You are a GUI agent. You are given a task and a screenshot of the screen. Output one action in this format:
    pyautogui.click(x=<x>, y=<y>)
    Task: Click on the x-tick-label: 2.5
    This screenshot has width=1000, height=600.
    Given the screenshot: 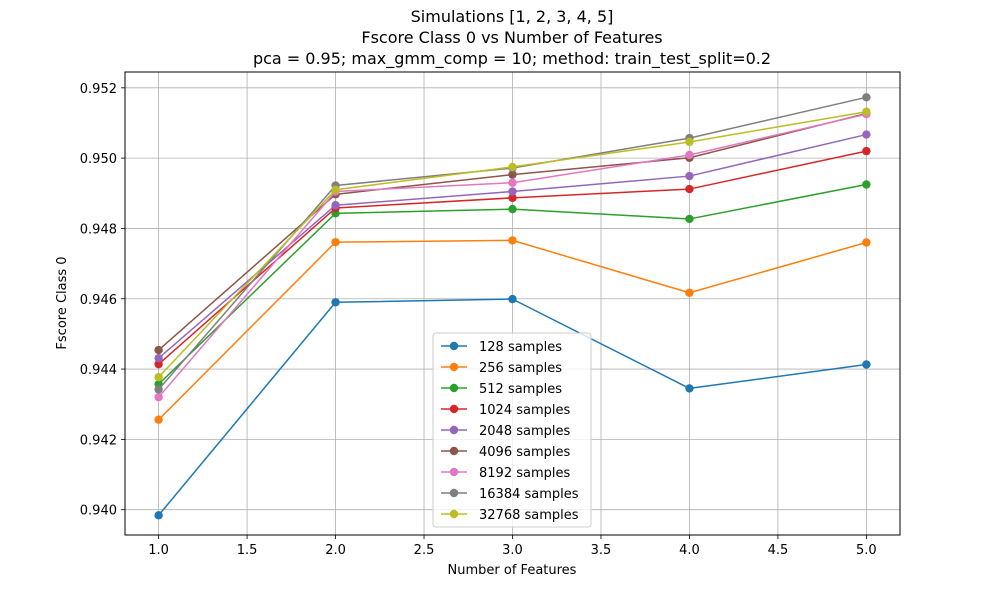 What is the action you would take?
    pyautogui.click(x=424, y=550)
    